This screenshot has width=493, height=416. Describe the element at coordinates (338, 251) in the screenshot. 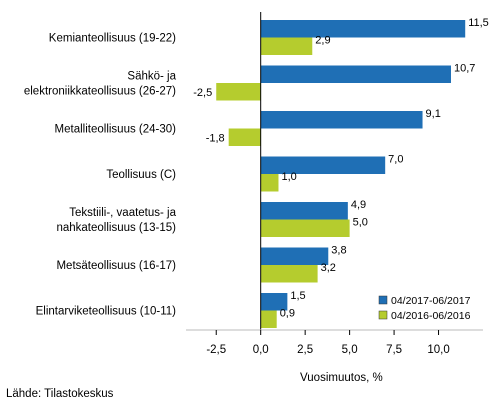

I see `value-label: 3,8` at that location.